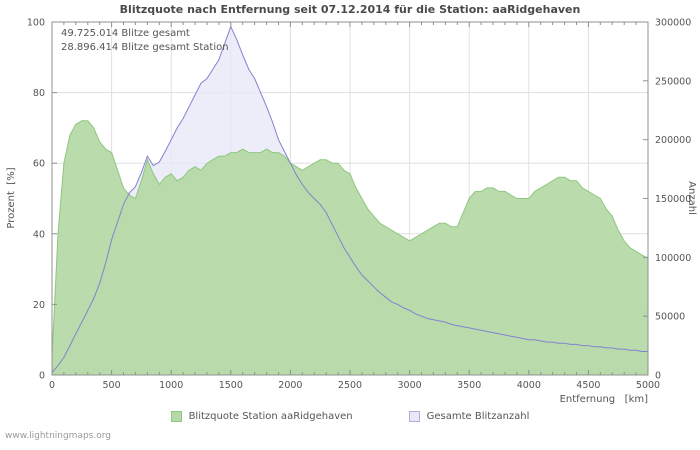 The width and height of the screenshot is (700, 450). What do you see at coordinates (691, 198) in the screenshot?
I see `y-axis-label-right: Anzahl` at bounding box center [691, 198].